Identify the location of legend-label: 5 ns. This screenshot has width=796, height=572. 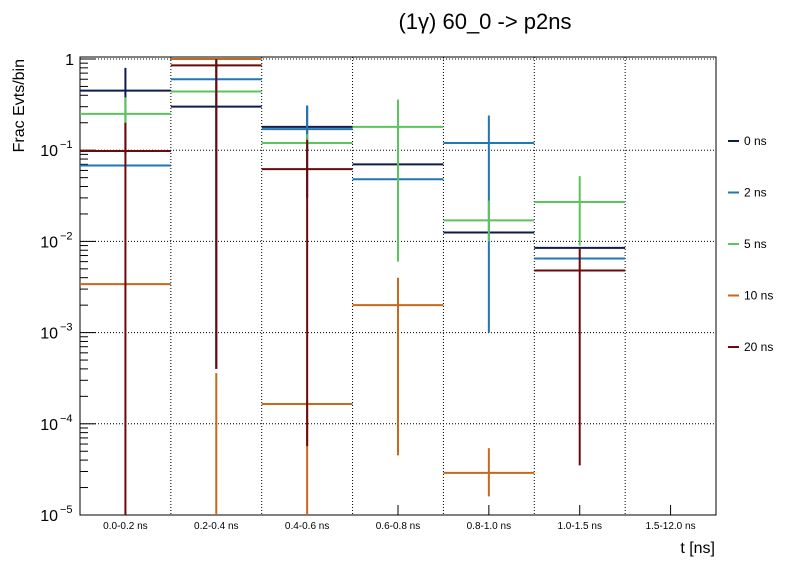
(755, 244).